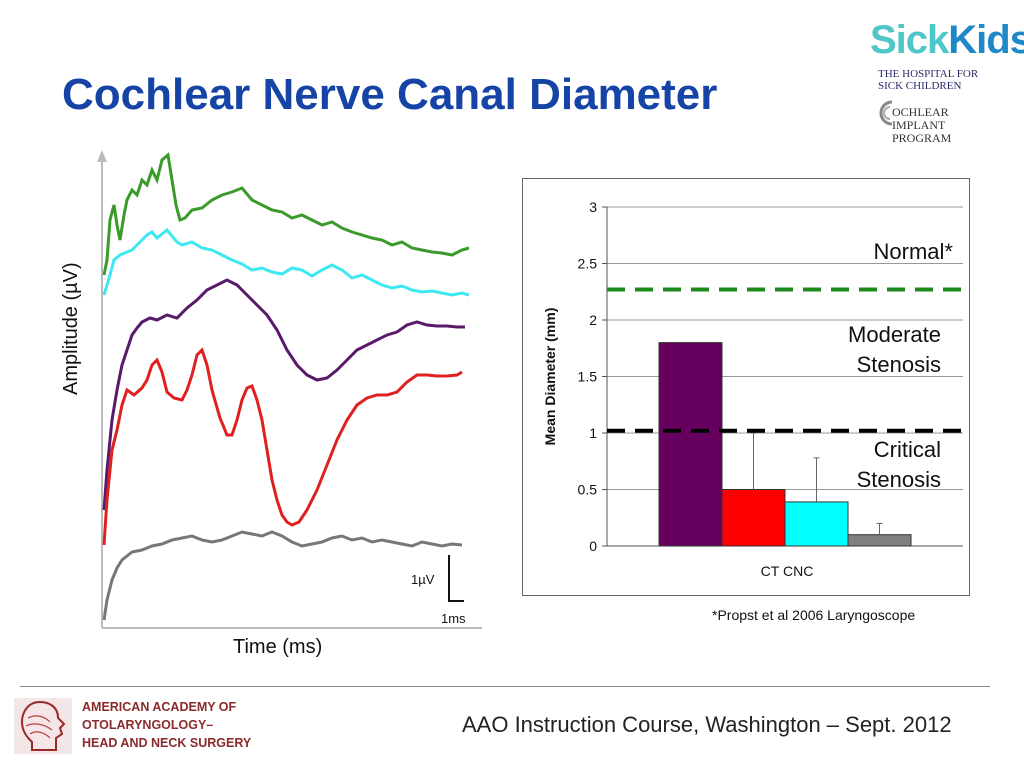  Describe the element at coordinates (43, 726) in the screenshot. I see `aao-head-icon` at that location.